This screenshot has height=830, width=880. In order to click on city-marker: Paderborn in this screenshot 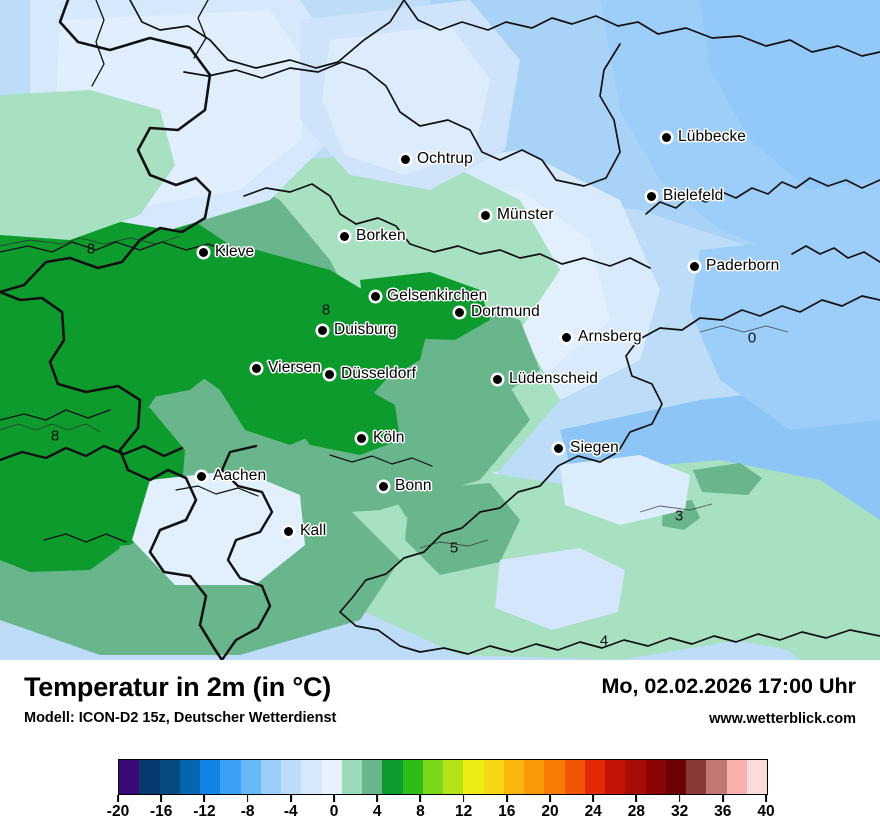, I will do `click(734, 266)`.